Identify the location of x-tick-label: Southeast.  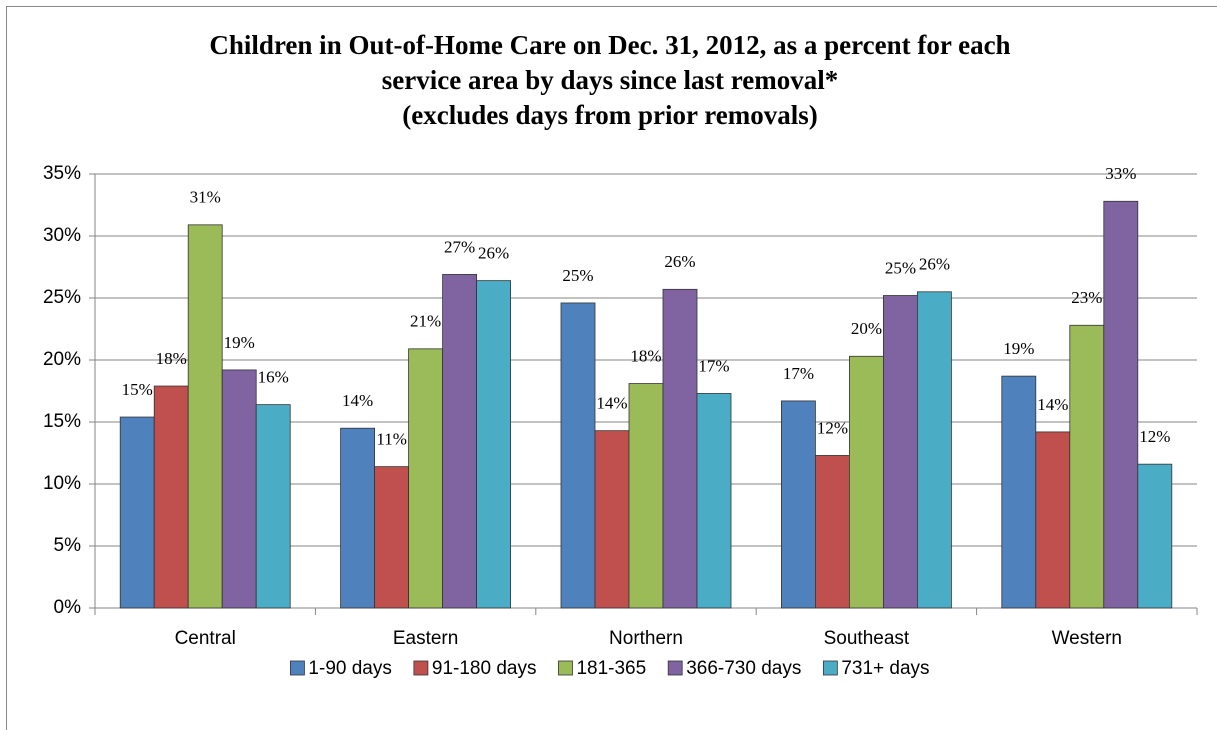
(867, 638).